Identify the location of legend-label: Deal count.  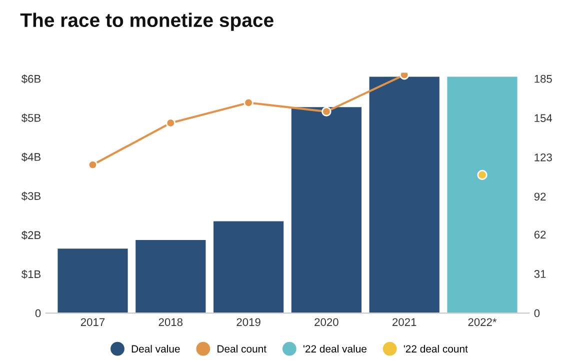
(242, 348).